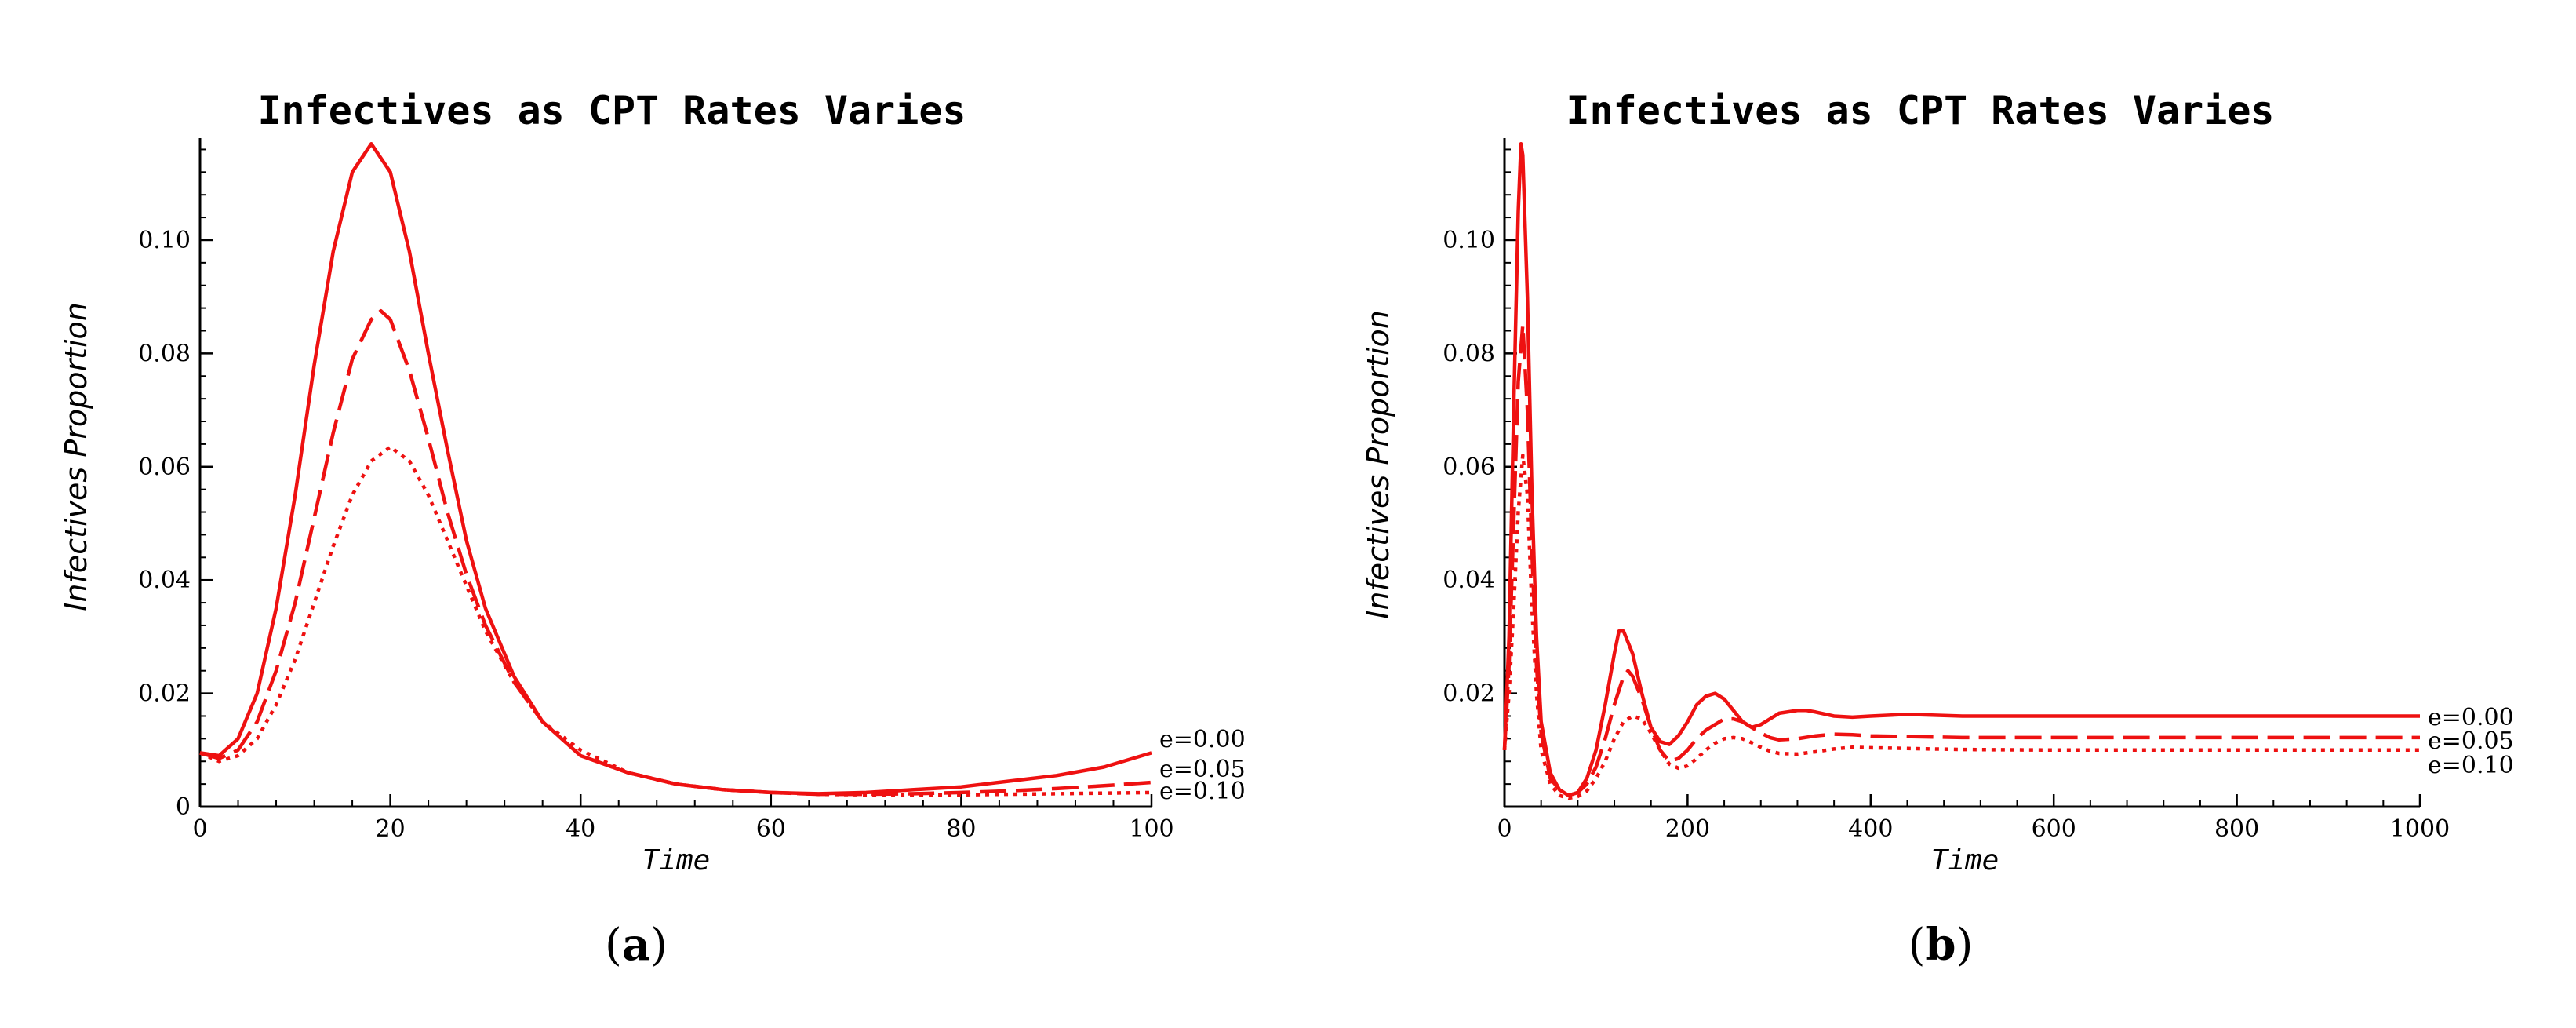  I want to click on panel-caption: (b), so click(1941, 945).